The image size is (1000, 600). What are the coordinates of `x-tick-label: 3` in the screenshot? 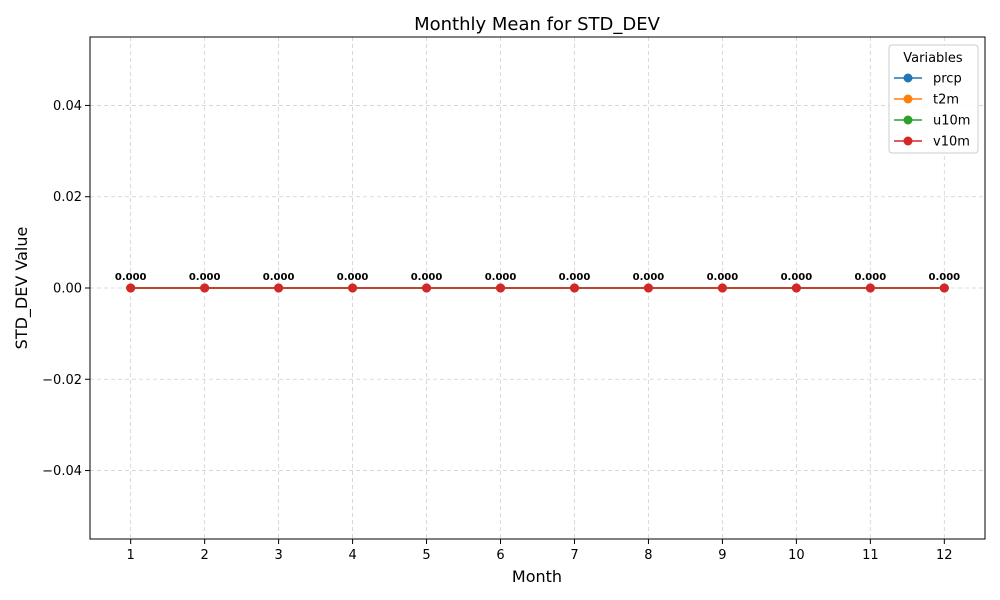 It's located at (278, 555).